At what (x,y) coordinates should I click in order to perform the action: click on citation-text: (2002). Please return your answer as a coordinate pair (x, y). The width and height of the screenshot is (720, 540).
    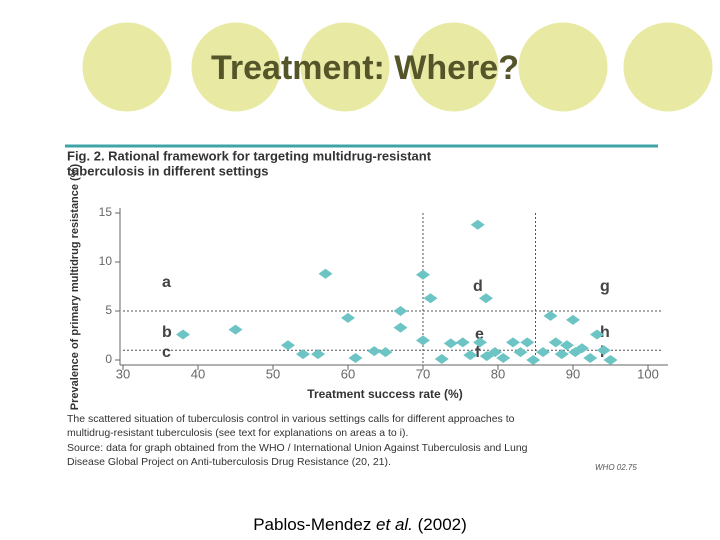
    Looking at the image, I should click on (439, 524).